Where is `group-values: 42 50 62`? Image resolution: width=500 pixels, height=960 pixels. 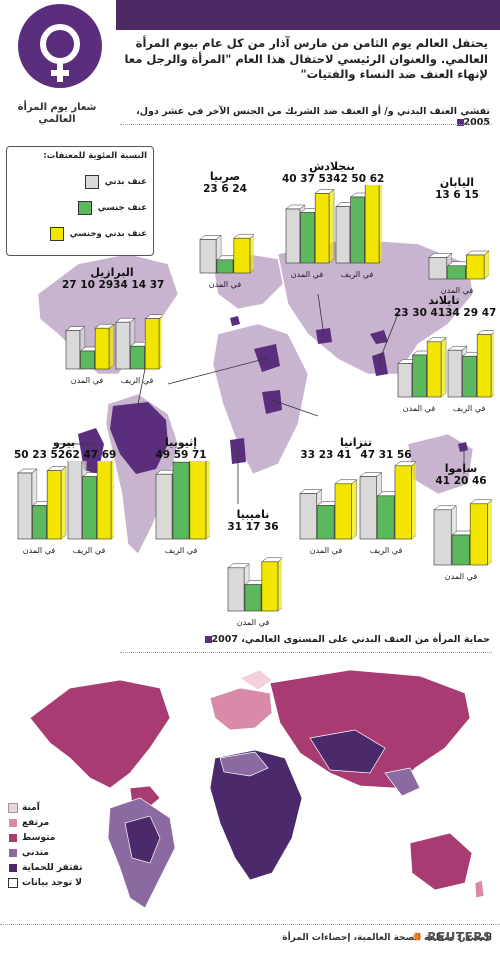
group-values: 42 50 62 is located at coordinates (359, 179).